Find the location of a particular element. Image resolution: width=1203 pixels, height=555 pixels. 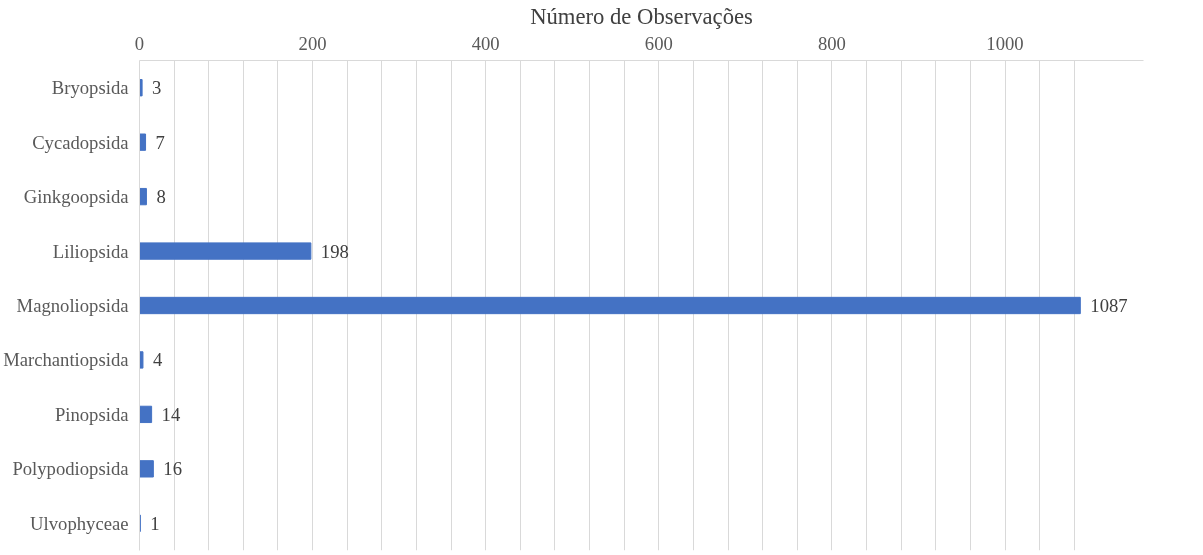

y-tick-label: Ulvophyceae is located at coordinates (79, 523).